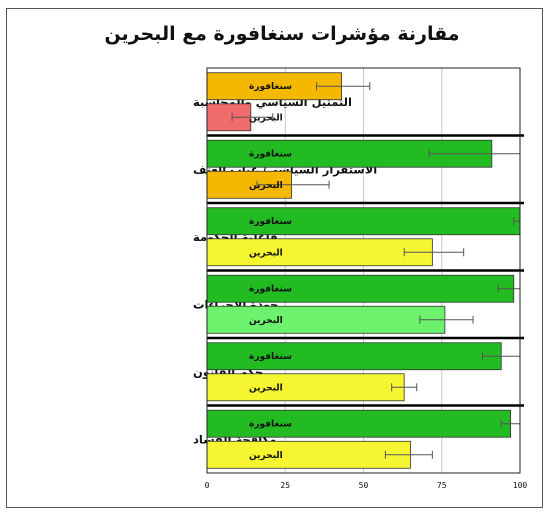  What do you see at coordinates (281, 34) in the screenshot?
I see `chart-title: مقارنة مؤشرات سنغافورة مع البحرين` at bounding box center [281, 34].